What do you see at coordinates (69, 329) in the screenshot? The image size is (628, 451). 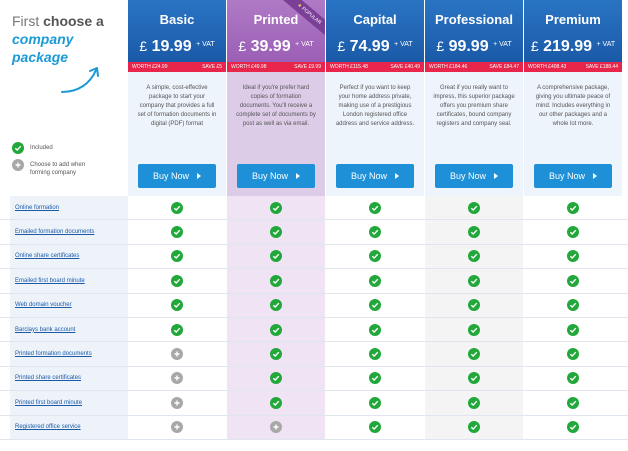 I see `feature-label-link: Barclays bank account` at bounding box center [69, 329].